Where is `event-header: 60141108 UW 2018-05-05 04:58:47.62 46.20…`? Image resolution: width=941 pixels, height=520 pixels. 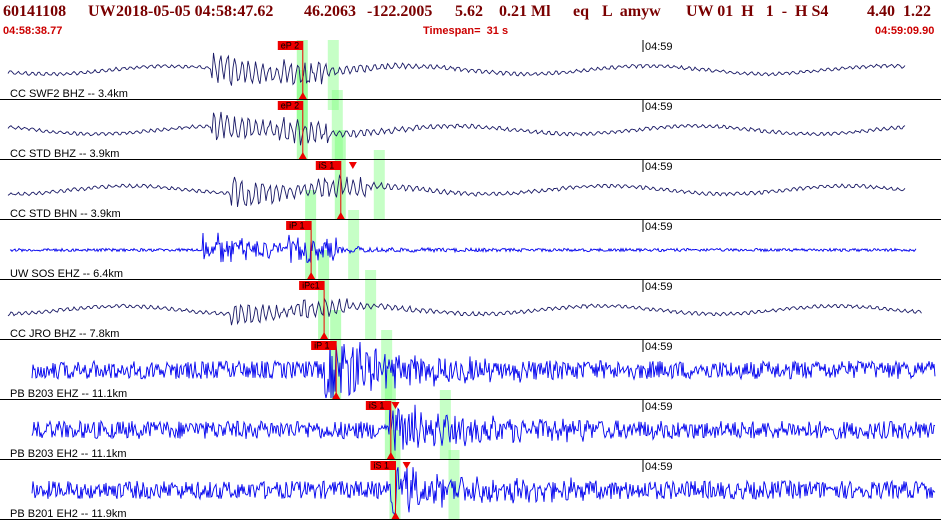 event-header: 60141108 UW 2018-05-05 04:58:47.62 46.20… is located at coordinates (470, 20).